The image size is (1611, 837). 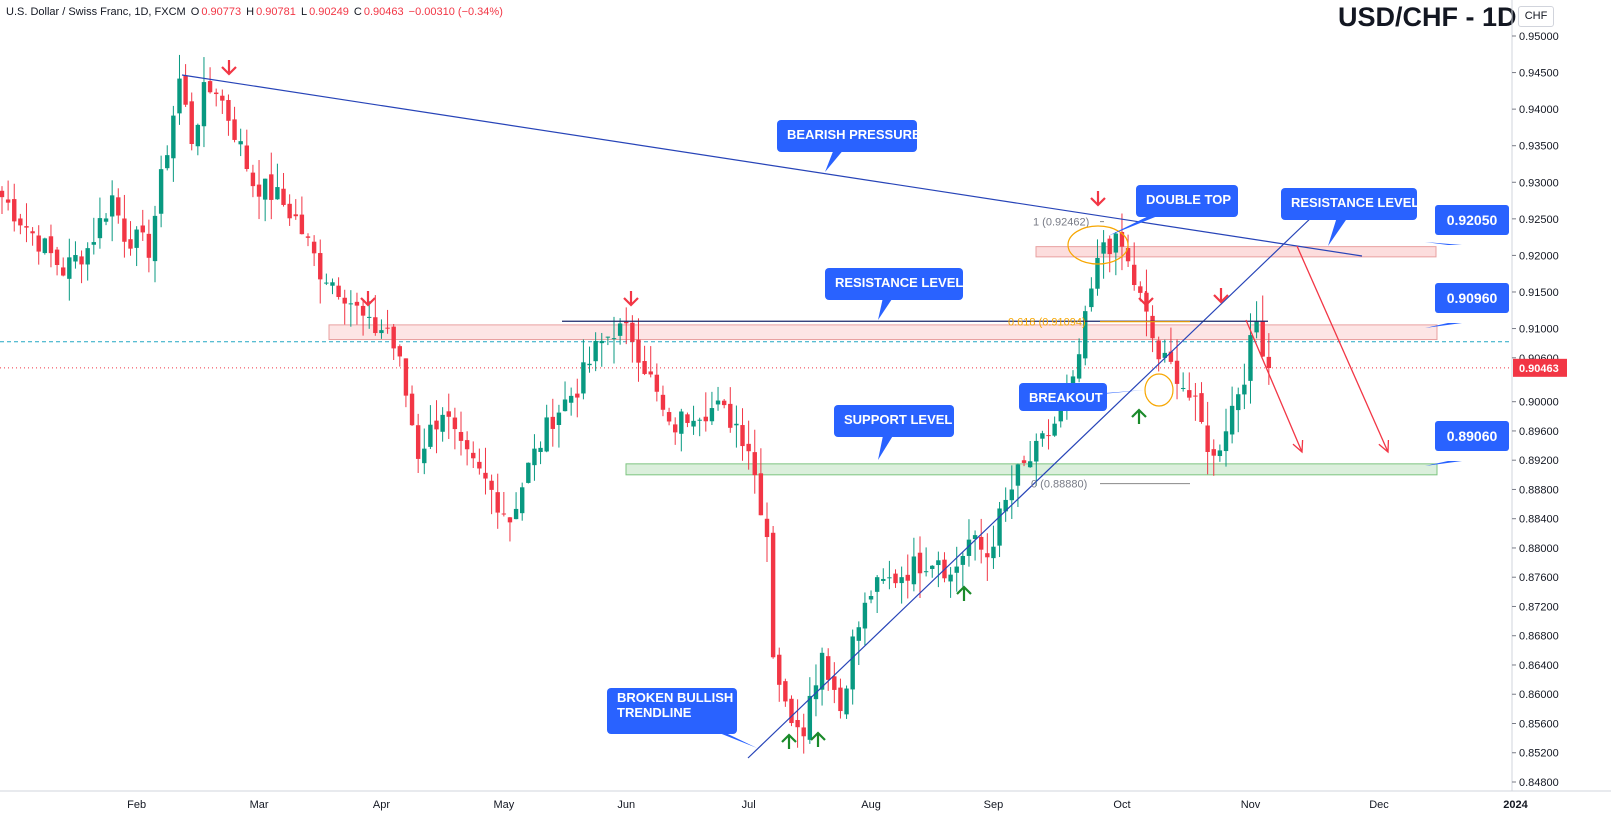 What do you see at coordinates (1539, 110) in the screenshot?
I see `y-tick-label: 0.94000` at bounding box center [1539, 110].